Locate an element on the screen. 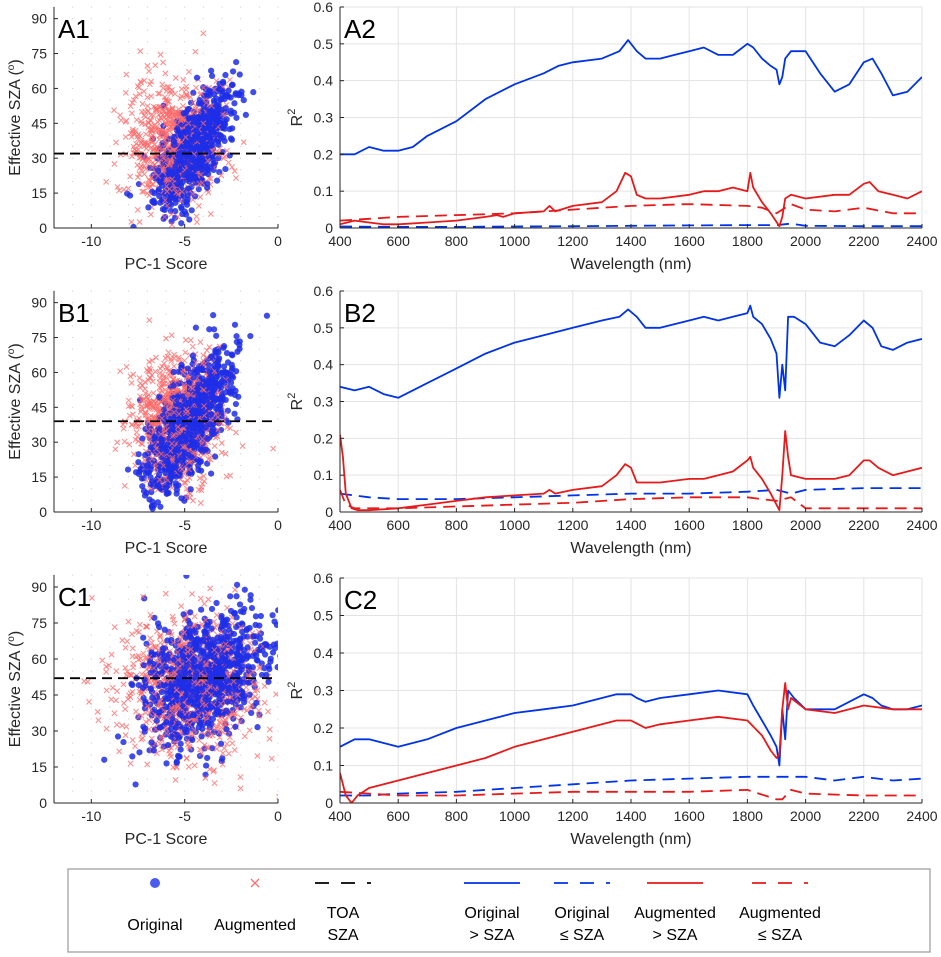  x-tick-label: -10 is located at coordinates (91, 525).